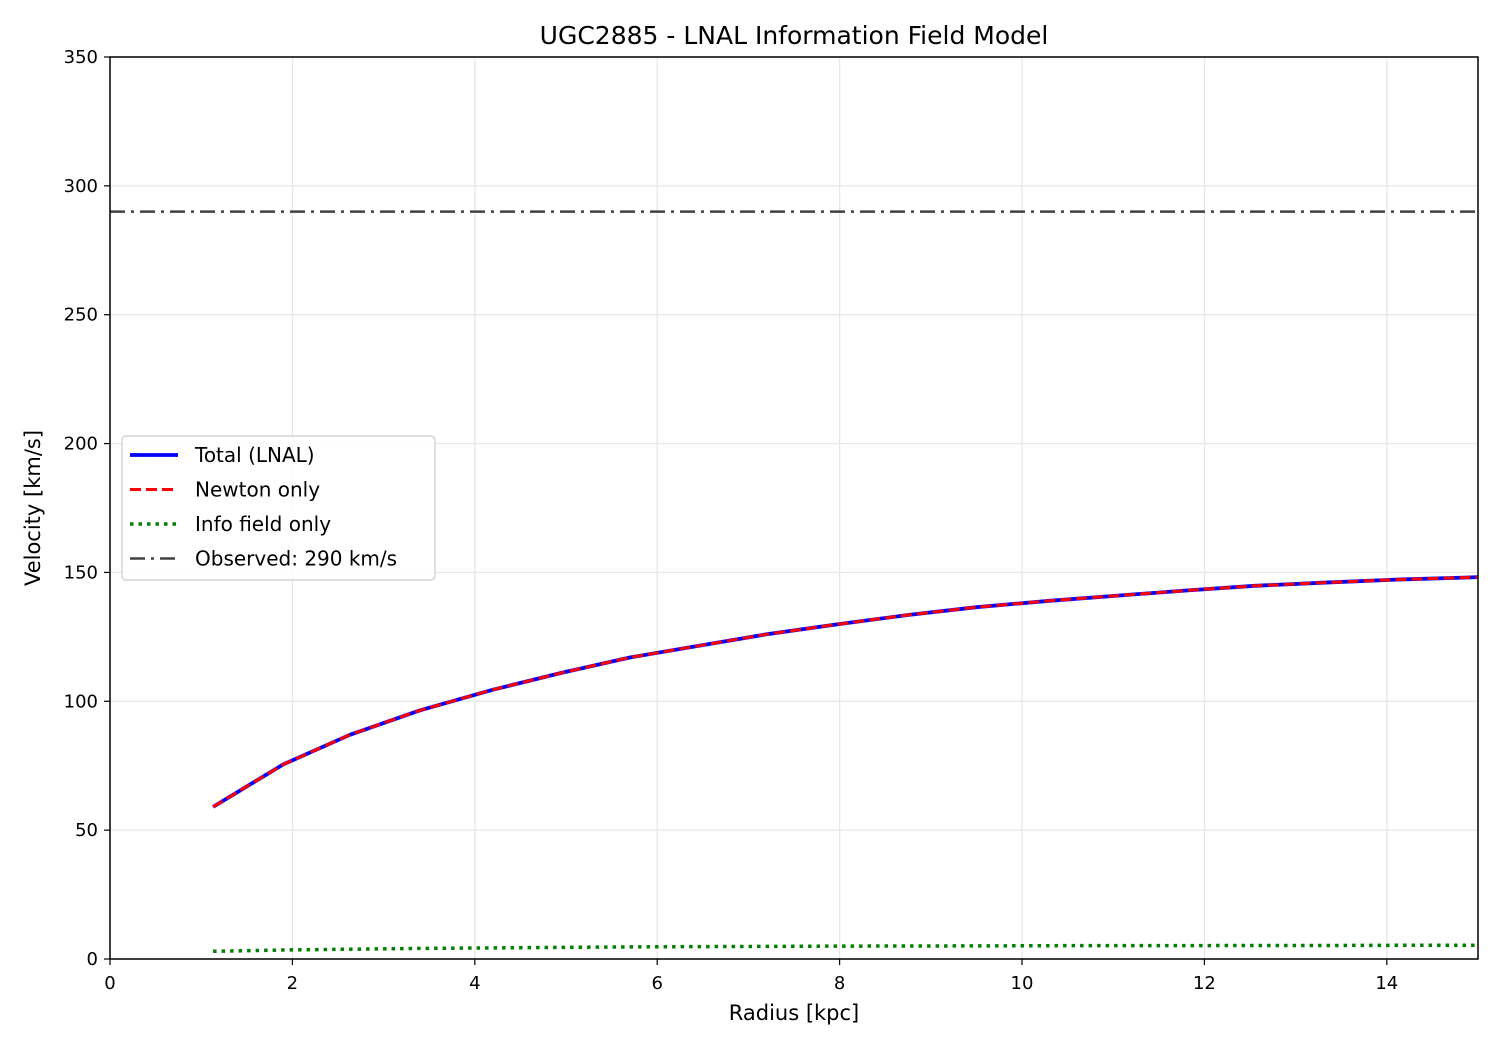 The image size is (1500, 1050). Describe the element at coordinates (254, 455) in the screenshot. I see `legend-label-0: Total (LNAL)` at that location.